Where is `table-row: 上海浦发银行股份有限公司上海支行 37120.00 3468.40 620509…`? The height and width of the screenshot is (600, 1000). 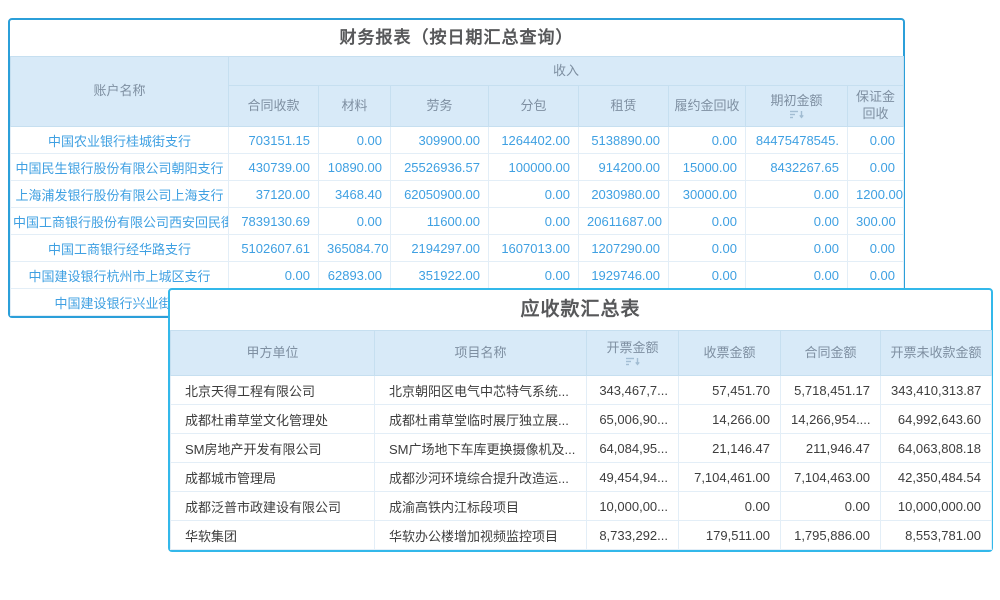 table-row: 上海浦发银行股份有限公司上海支行 37120.00 3468.40 620509… is located at coordinates (457, 194).